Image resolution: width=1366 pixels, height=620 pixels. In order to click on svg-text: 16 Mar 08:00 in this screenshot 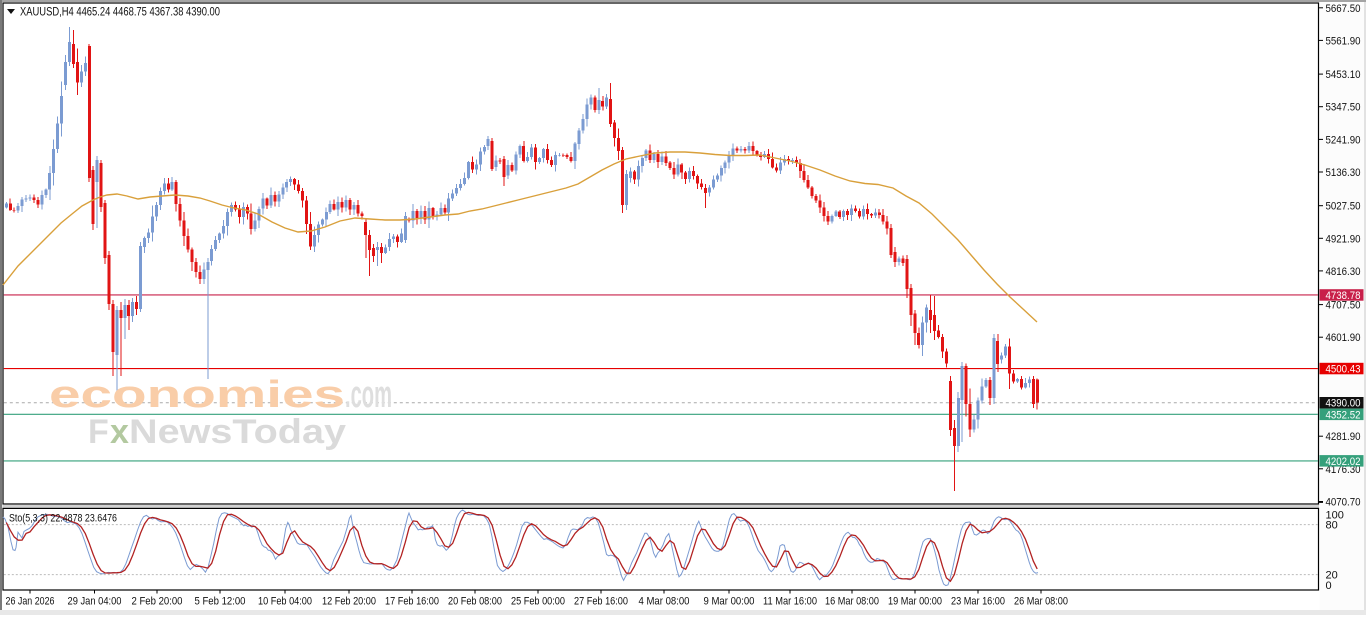, I will do `click(852, 602)`.